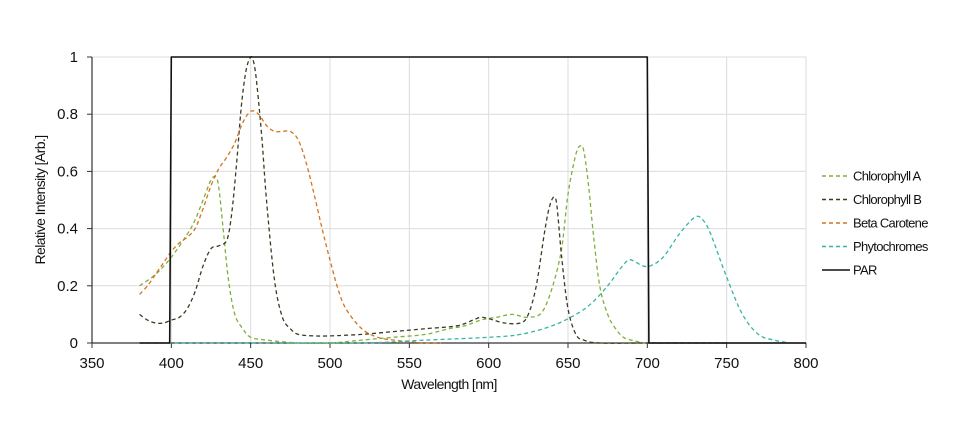 This screenshot has height=443, width=960. I want to click on legend-label-par: PAR, so click(865, 270).